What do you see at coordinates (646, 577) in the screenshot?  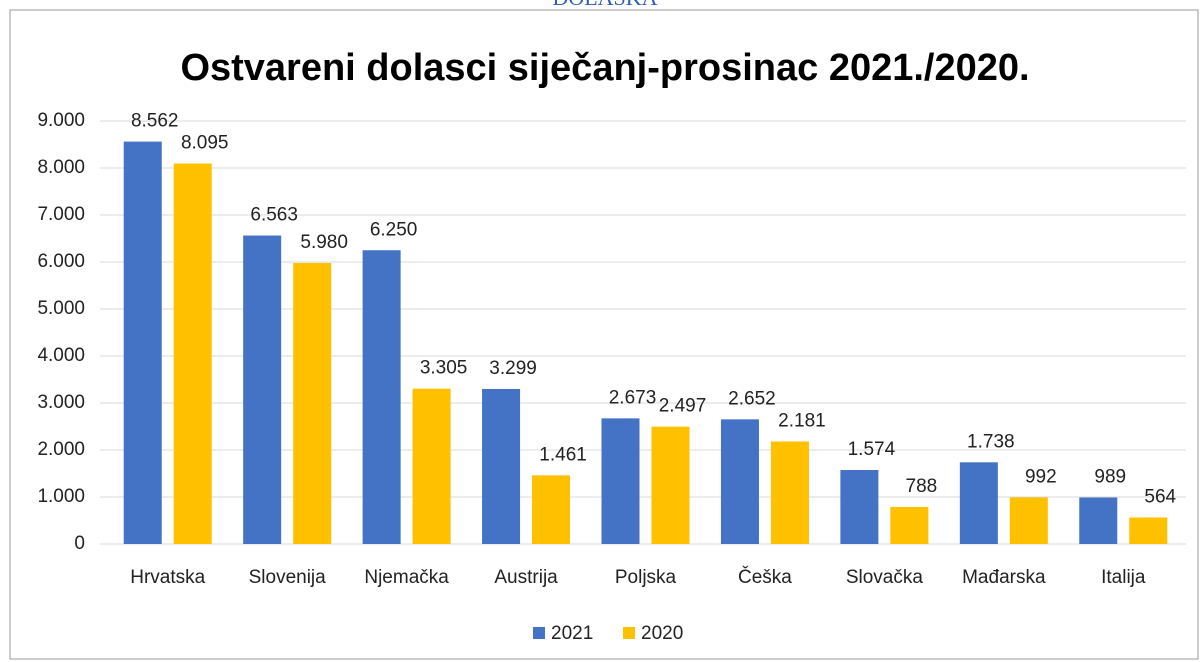 I see `x-tick-label: Poljska` at bounding box center [646, 577].